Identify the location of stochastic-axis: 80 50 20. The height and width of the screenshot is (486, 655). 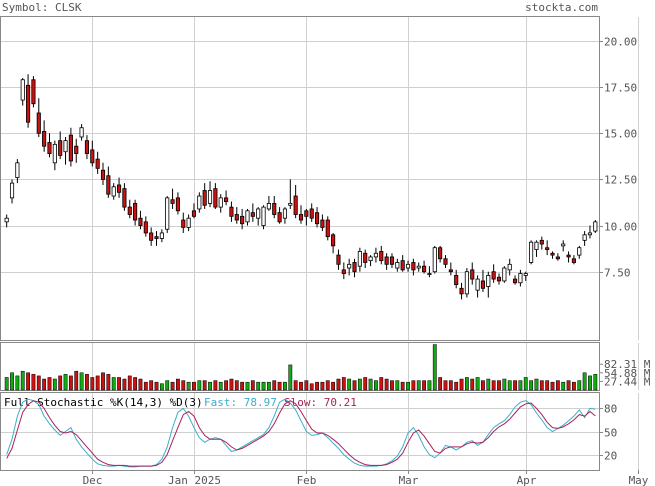
(608, 433).